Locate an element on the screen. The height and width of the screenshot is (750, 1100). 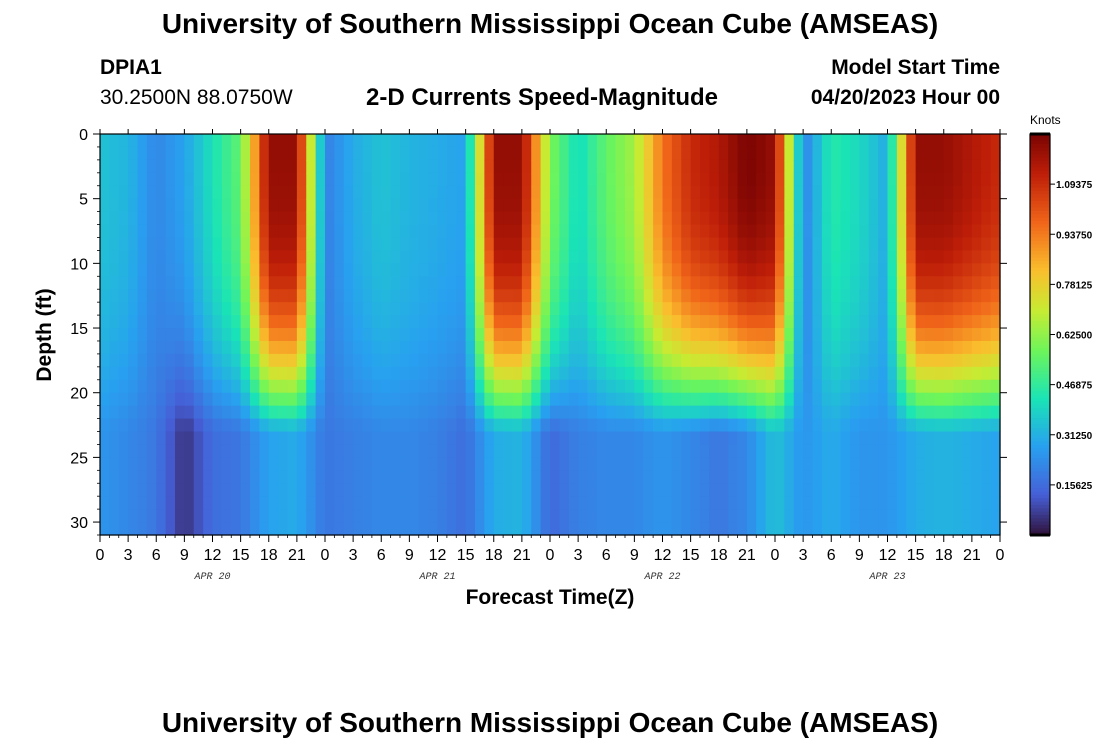
colorbar-tick-label: 1.09375 is located at coordinates (1074, 185).